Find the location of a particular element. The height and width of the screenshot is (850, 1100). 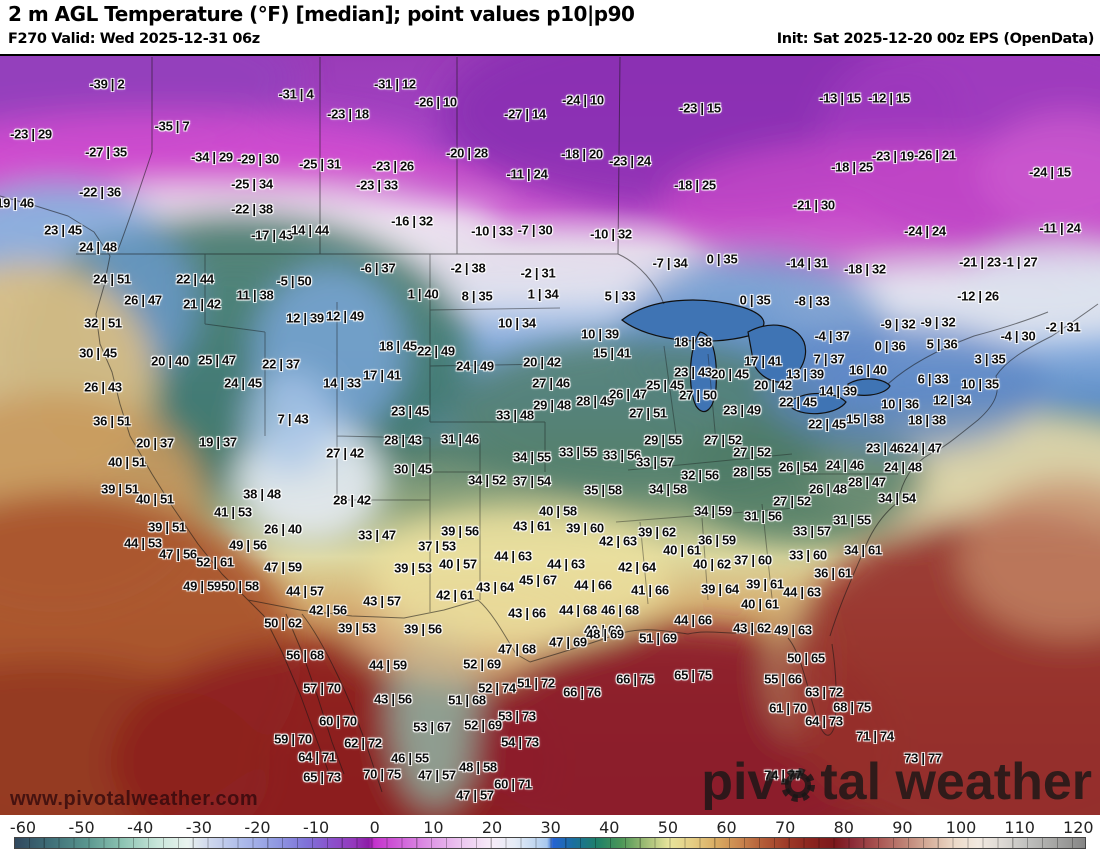

point-value: -35 | 7 is located at coordinates (172, 126).